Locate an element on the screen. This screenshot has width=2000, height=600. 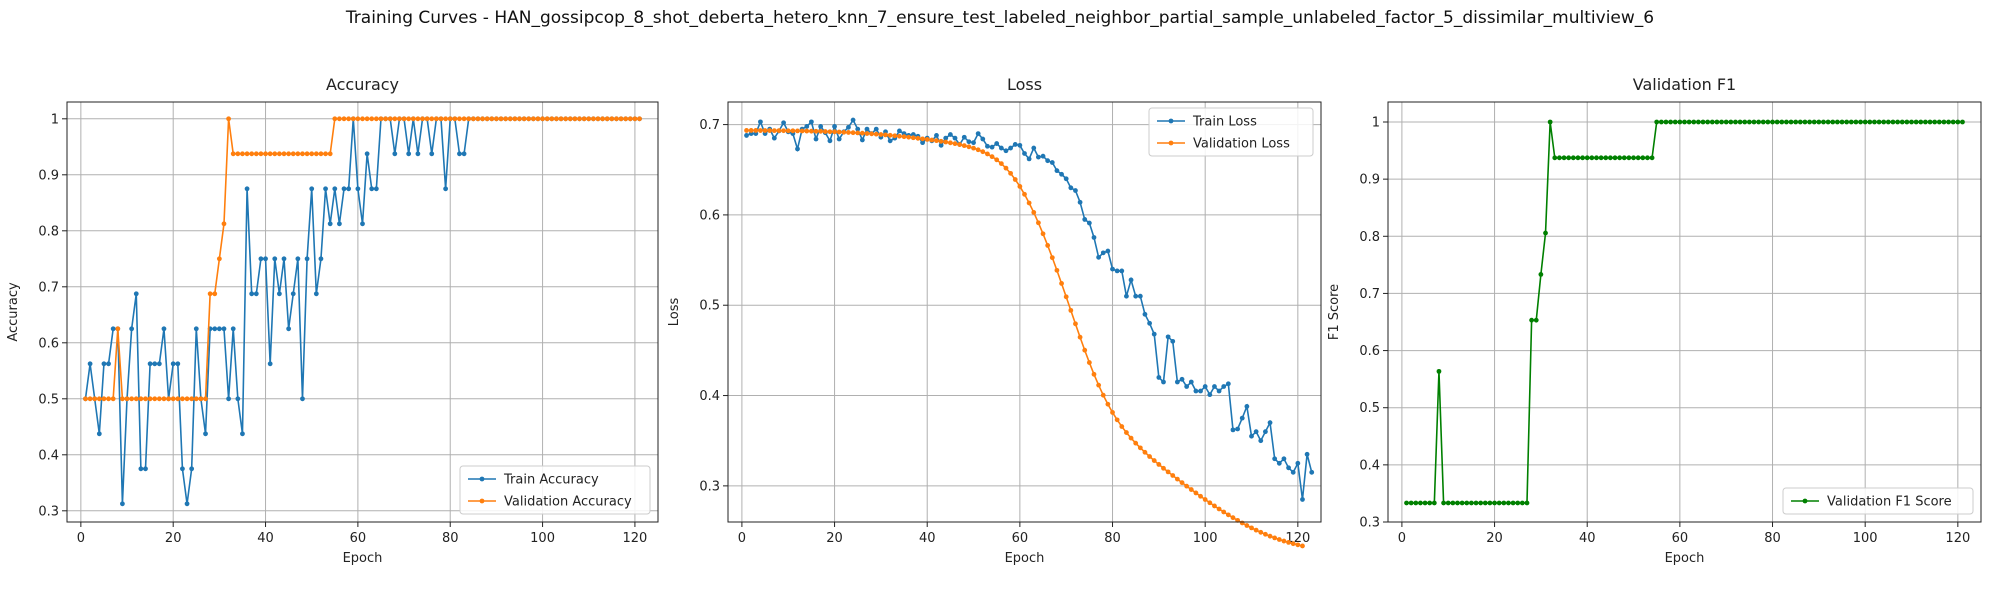
legend: Train Loss Validation Loss is located at coordinates (1231, 132).